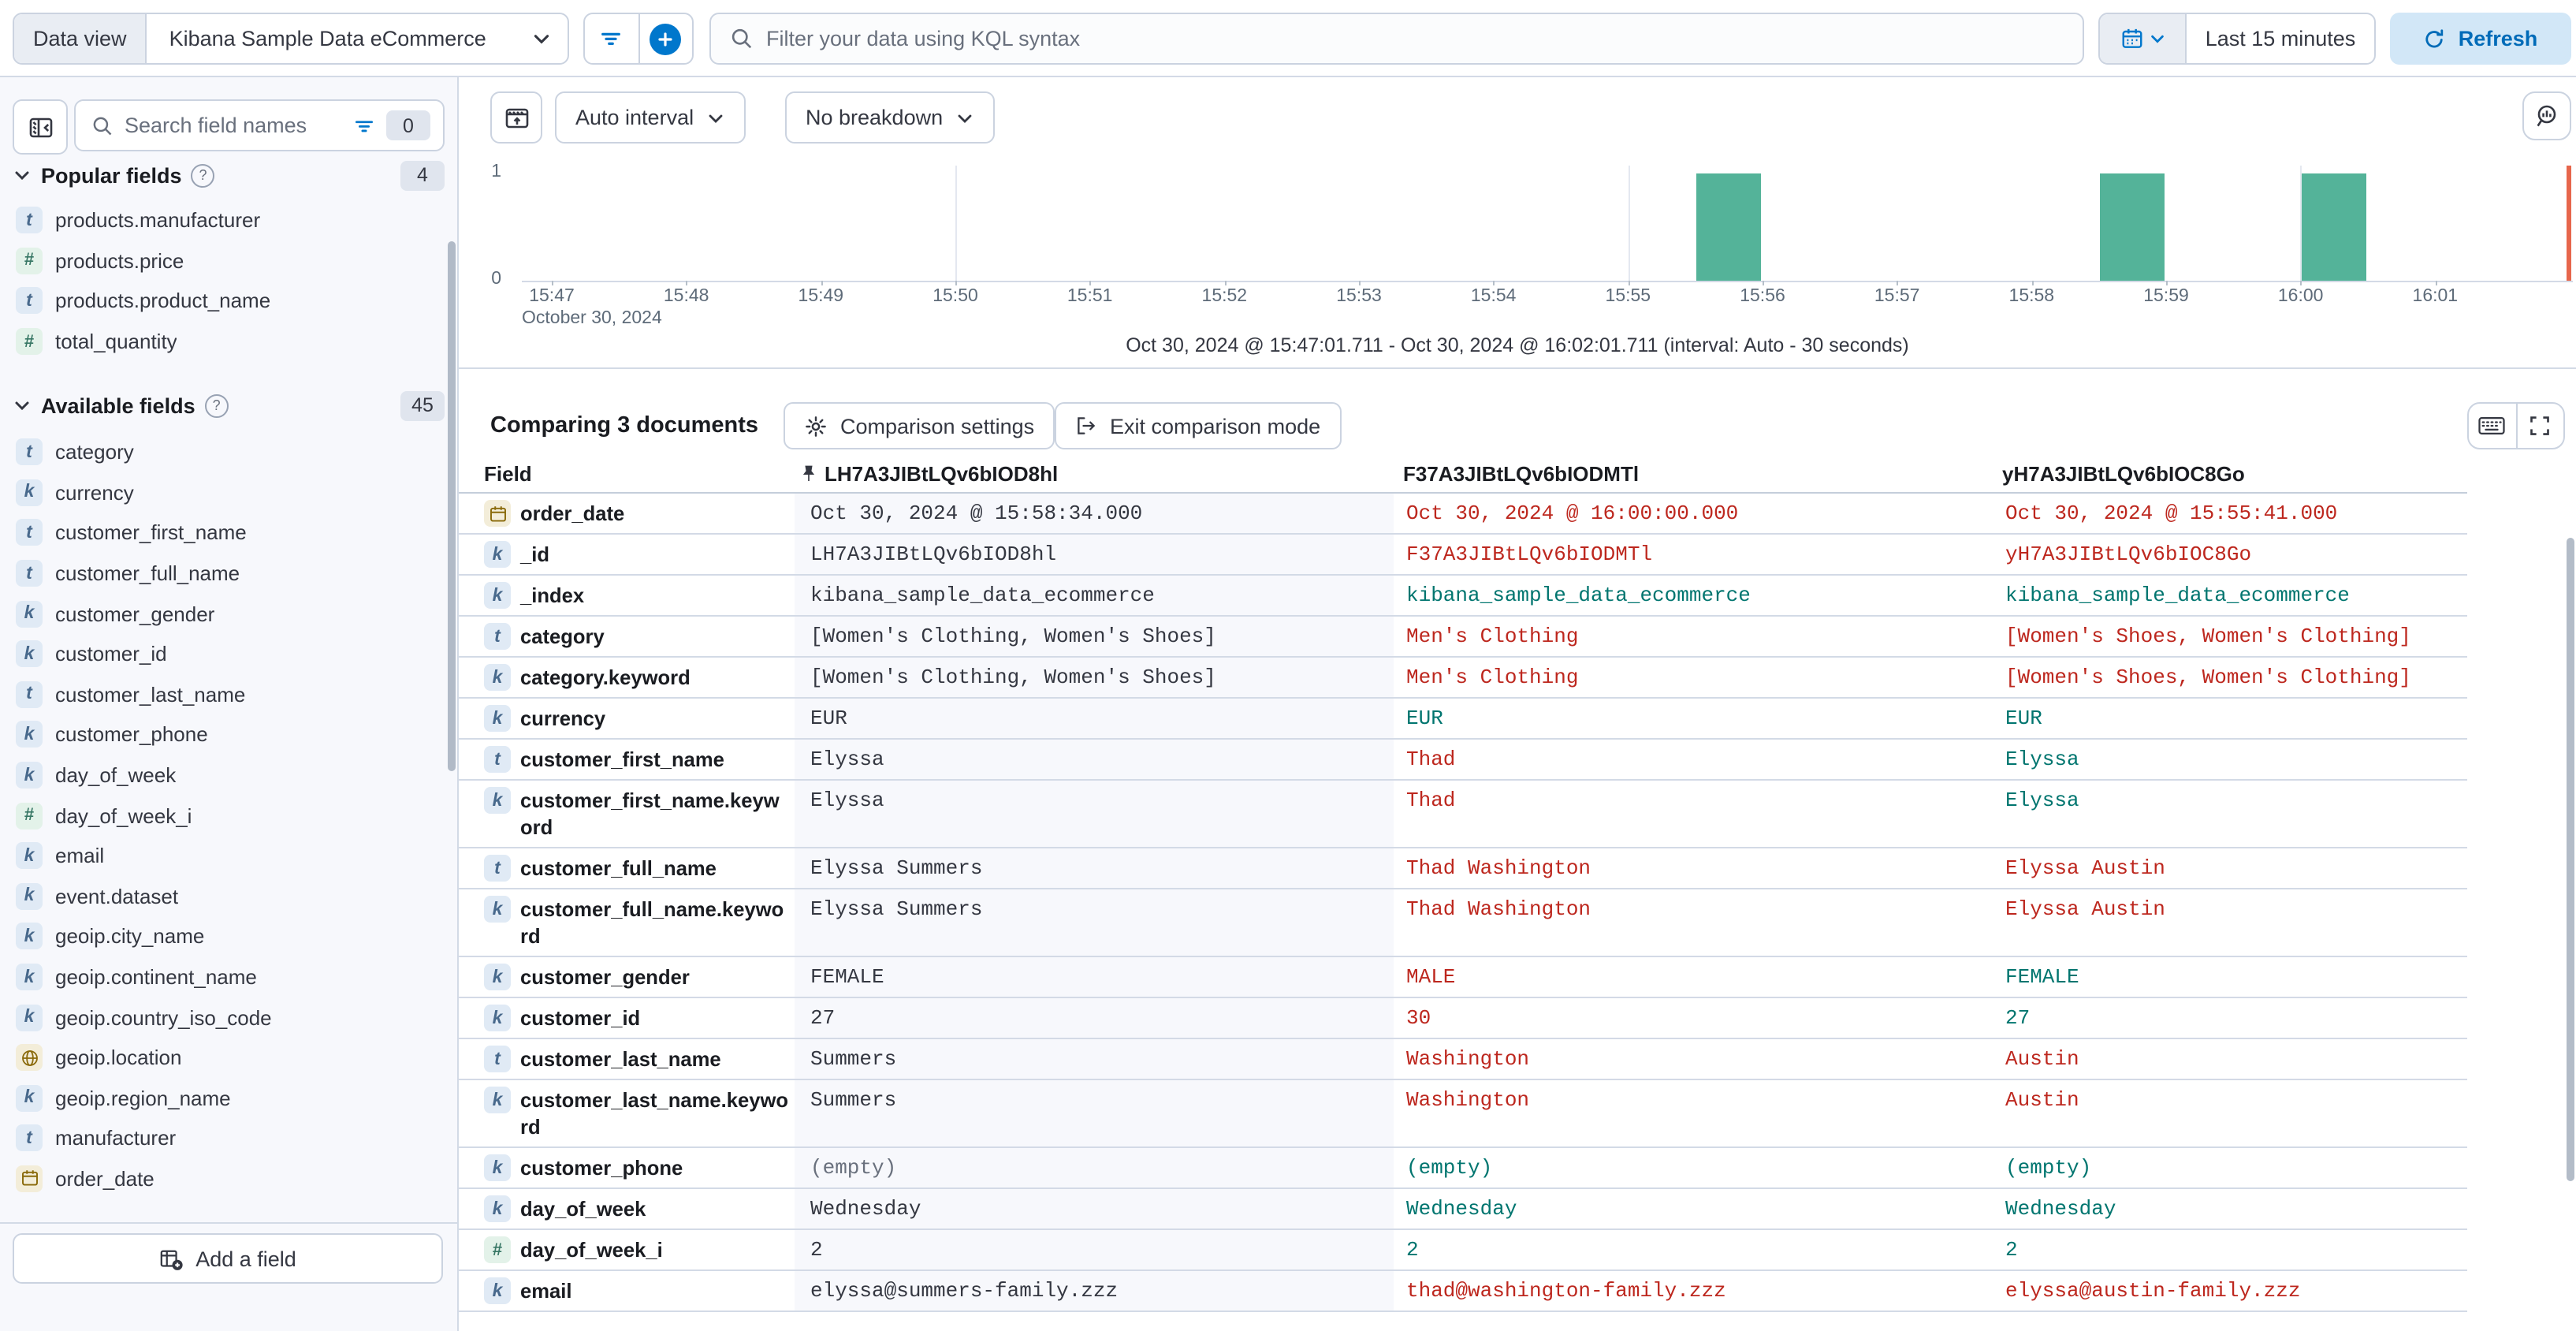 The image size is (2576, 1331). Describe the element at coordinates (1224, 296) in the screenshot. I see `x-axis-tick-label: 15:52` at that location.